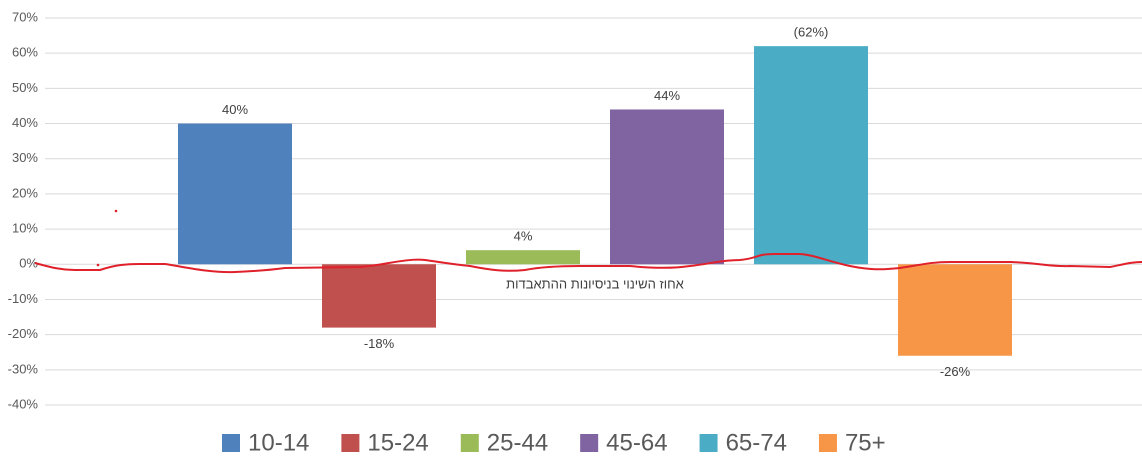 Image resolution: width=1142 pixels, height=459 pixels. What do you see at coordinates (397, 442) in the screenshot?
I see `legend-label: 15-24` at bounding box center [397, 442].